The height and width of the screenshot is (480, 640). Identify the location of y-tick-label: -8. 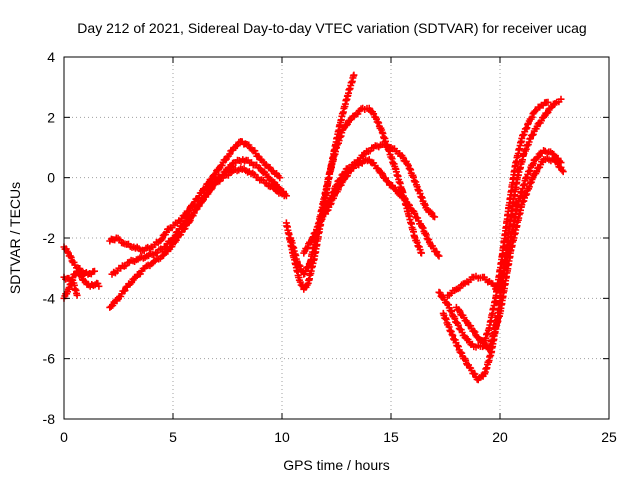
(49, 419).